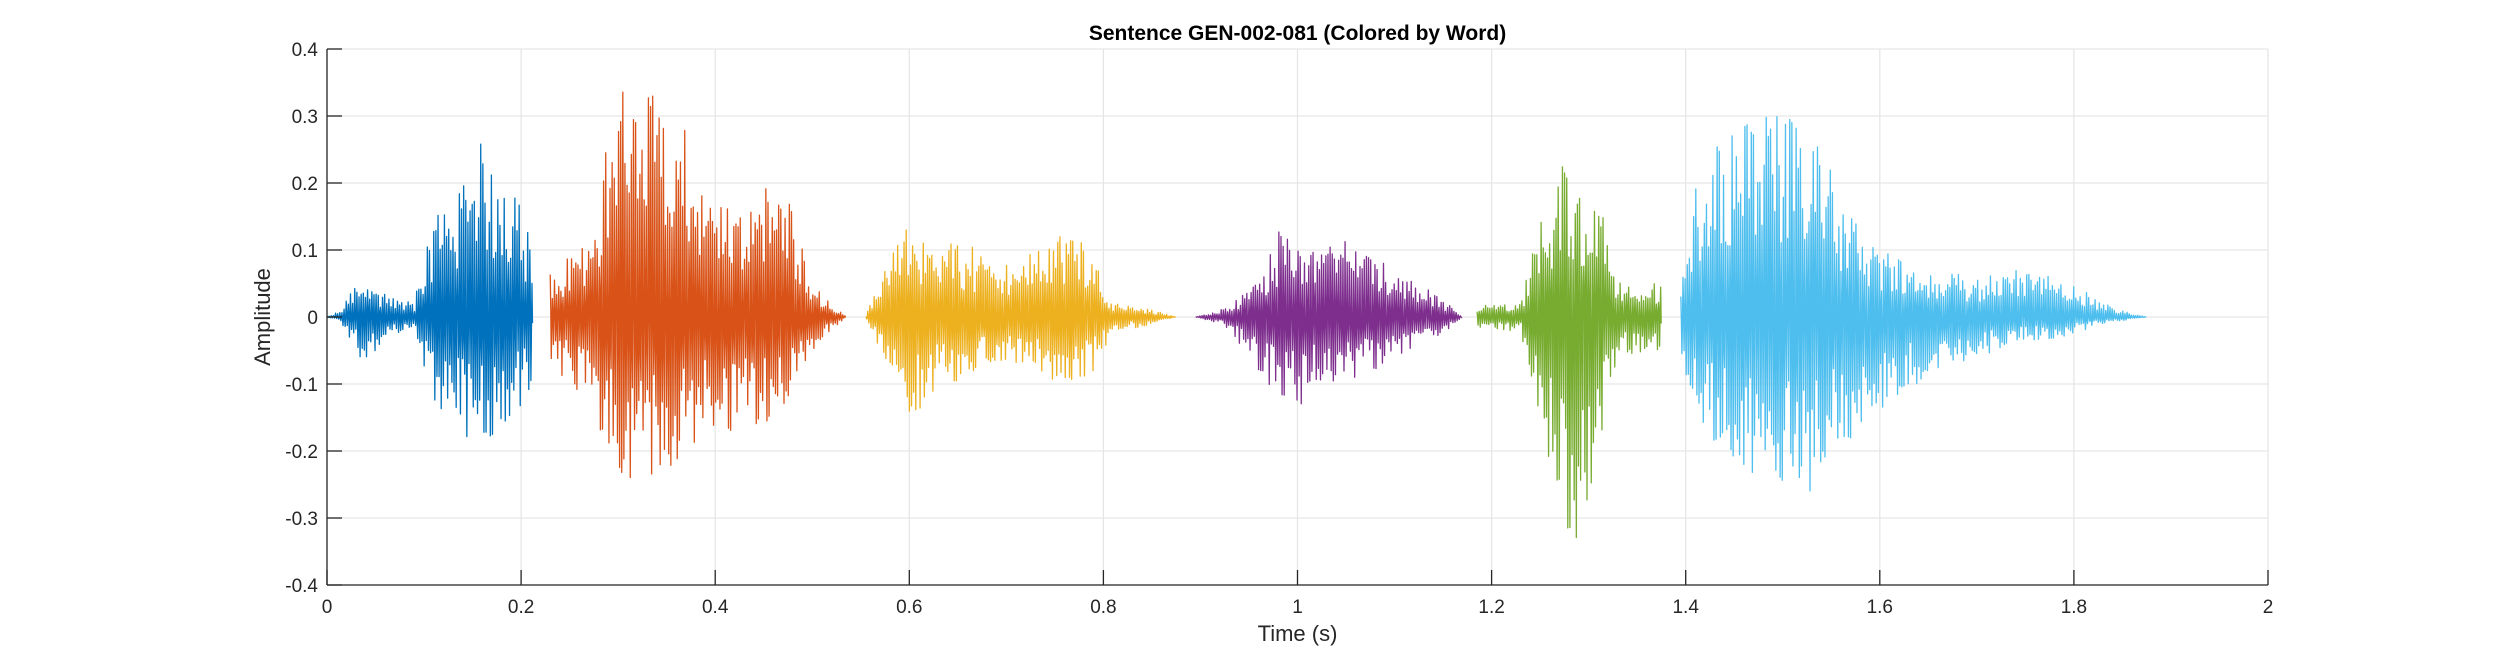 This screenshot has width=2500, height=662. Describe the element at coordinates (262, 317) in the screenshot. I see `y-axis-label: Amplitude` at that location.